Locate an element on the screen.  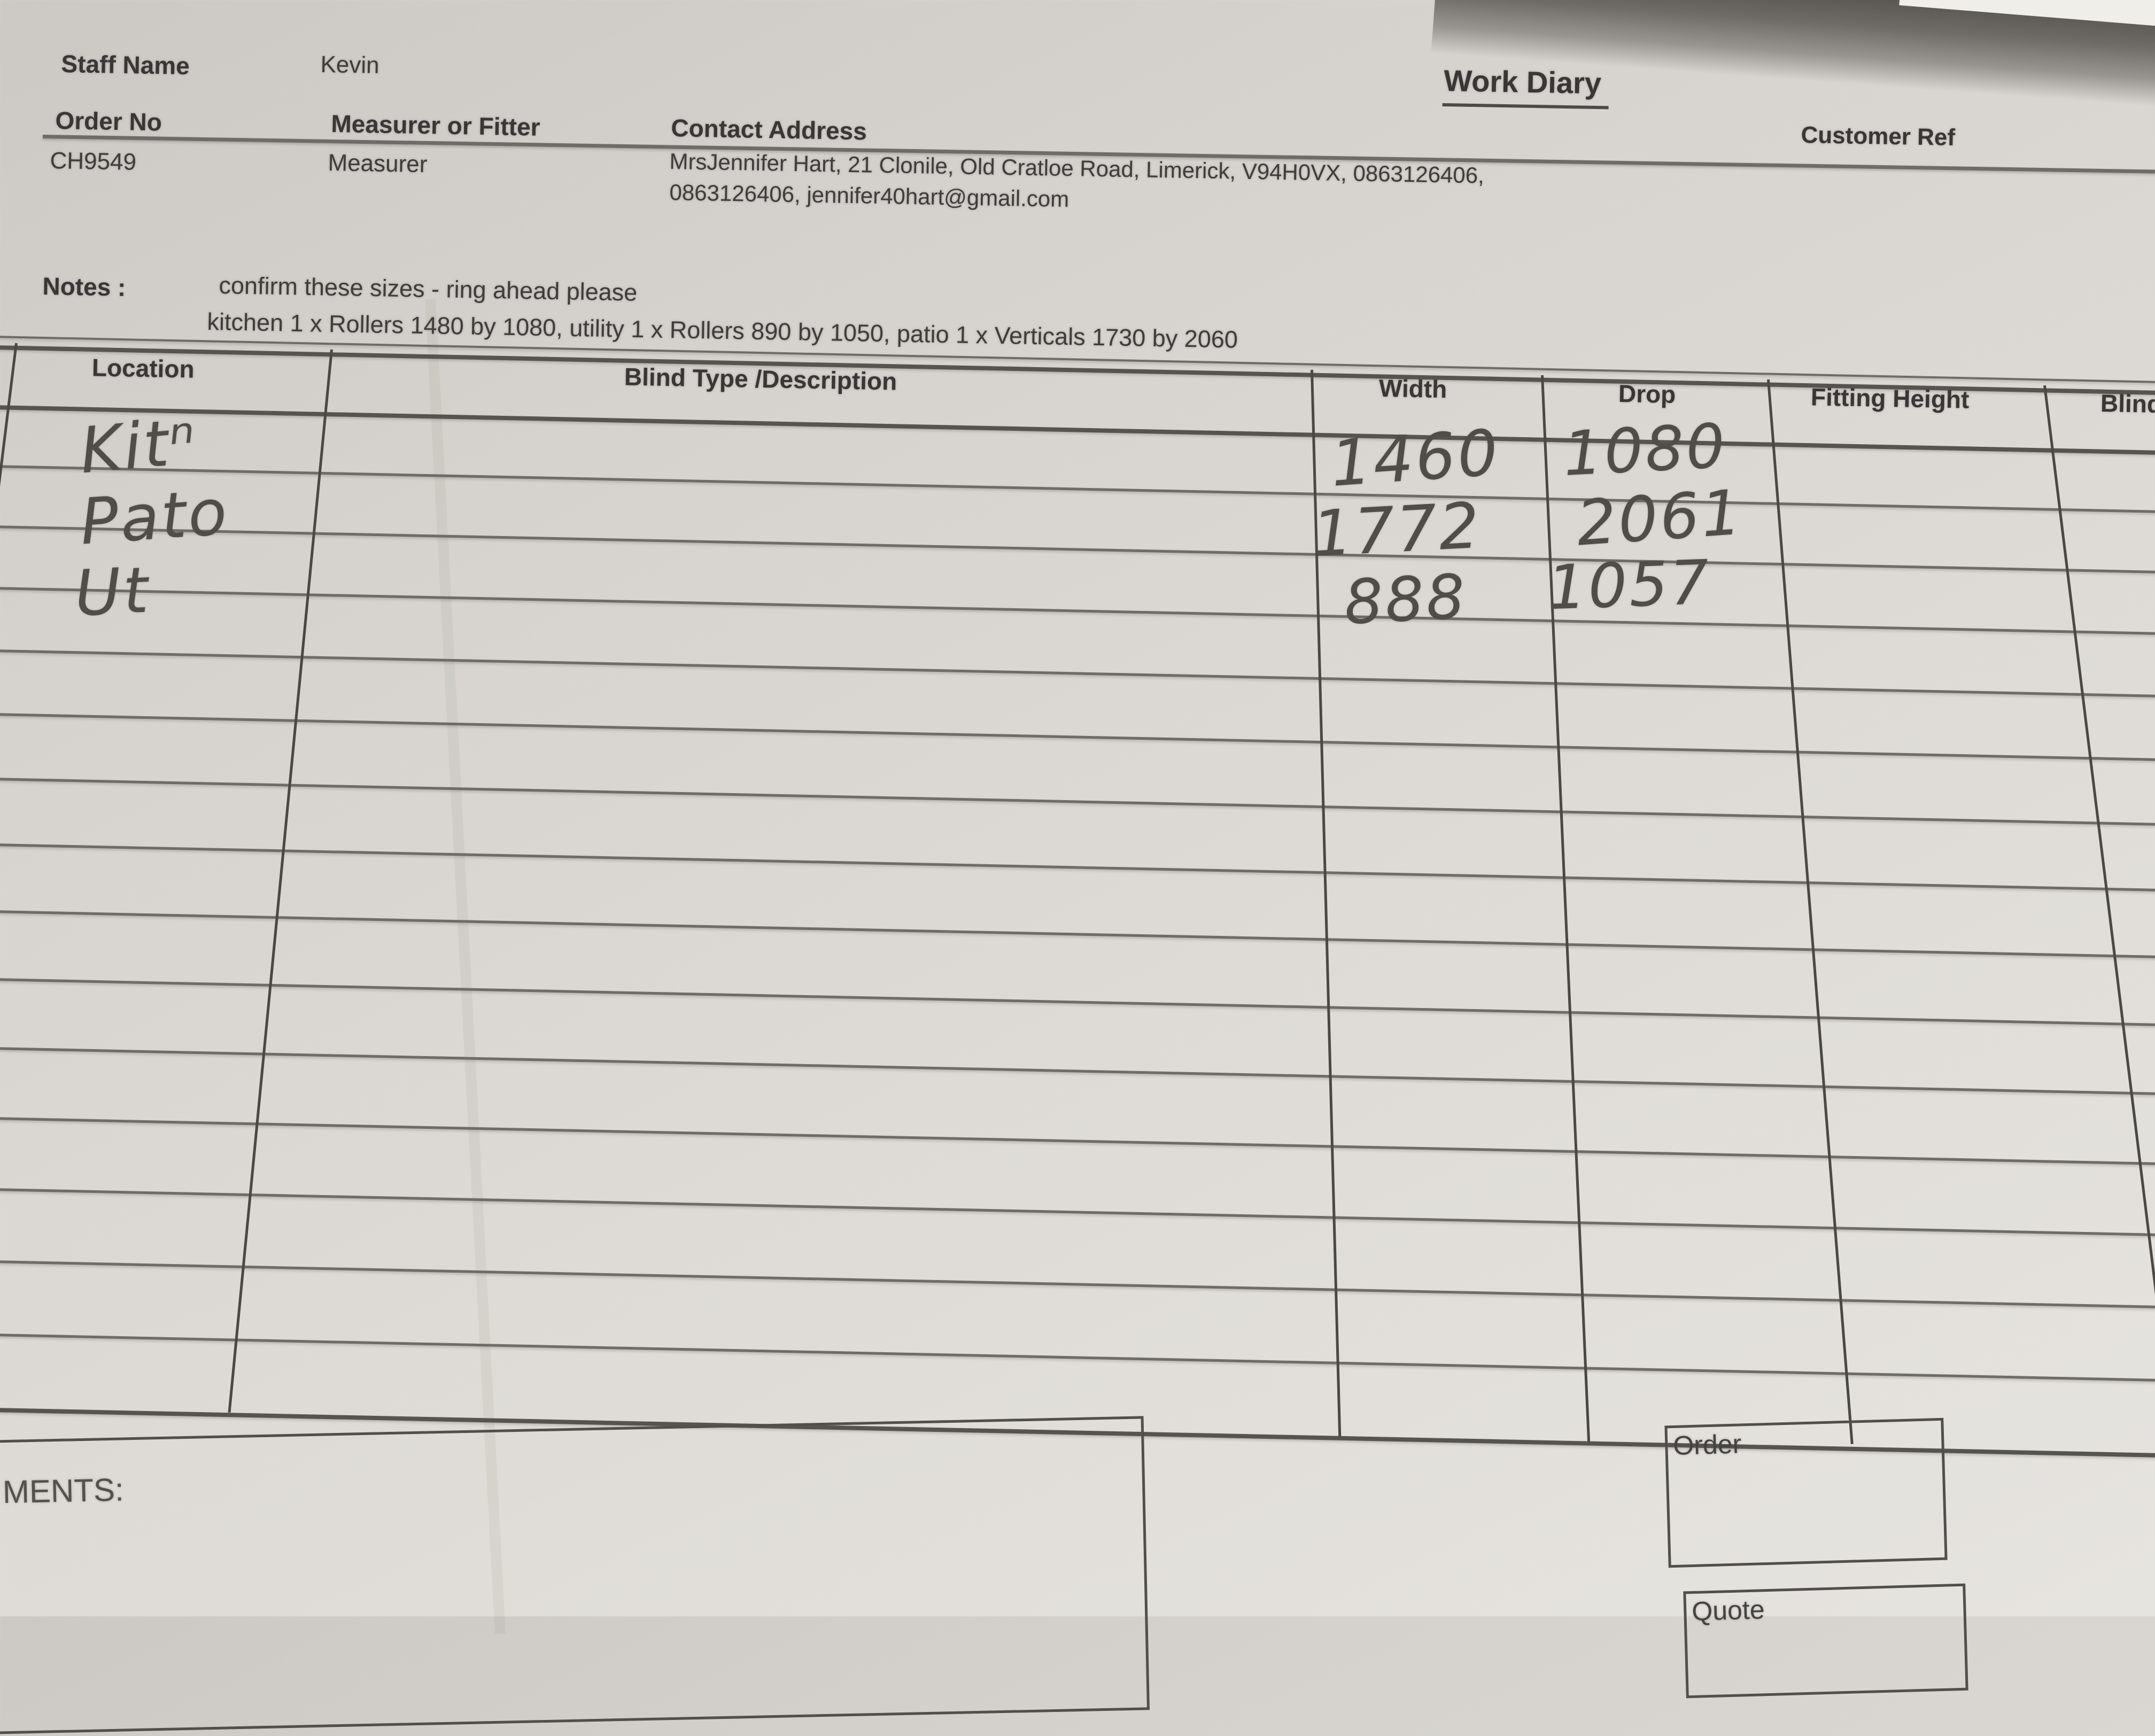
handwriting-drop-row3: 1057 is located at coordinates (1629, 585).